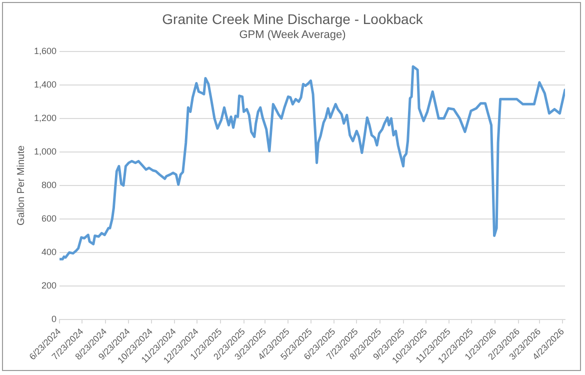 The width and height of the screenshot is (585, 375). Describe the element at coordinates (49, 218) in the screenshot. I see `y-tick-label: 600` at that location.